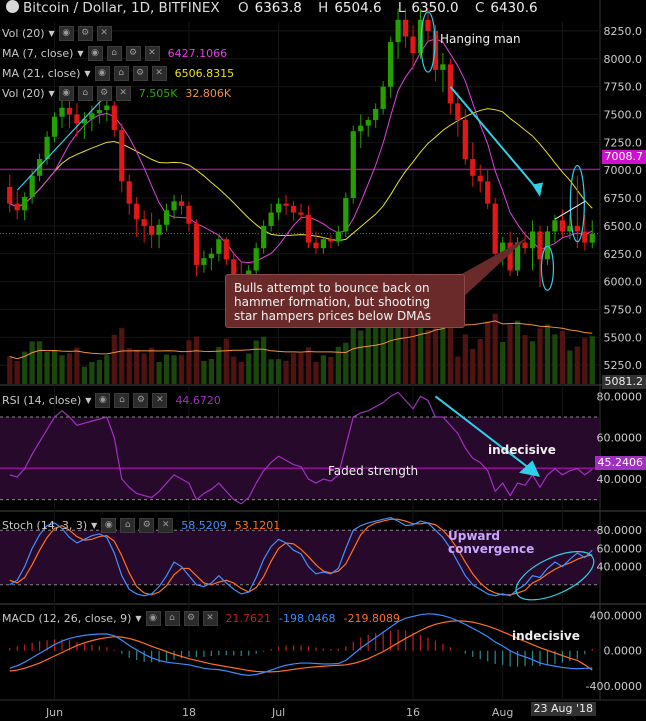 This screenshot has width=646, height=721. I want to click on rsi-line, so click(301, 448).